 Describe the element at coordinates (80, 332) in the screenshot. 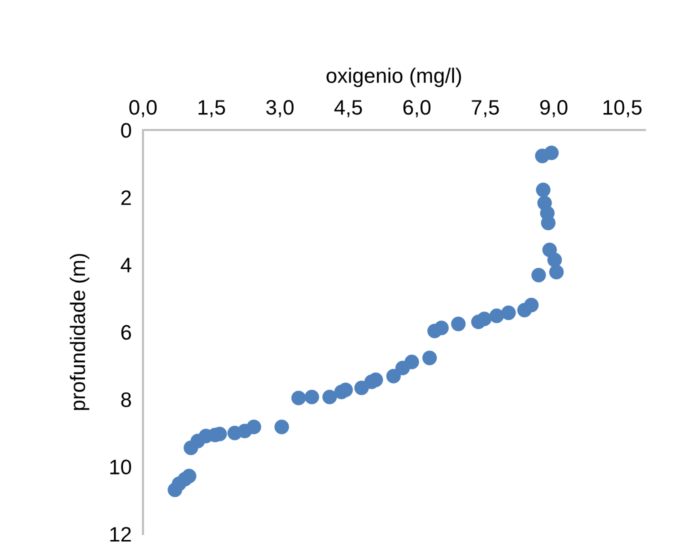

I see `y-axis-title: profundidade (m)` at that location.